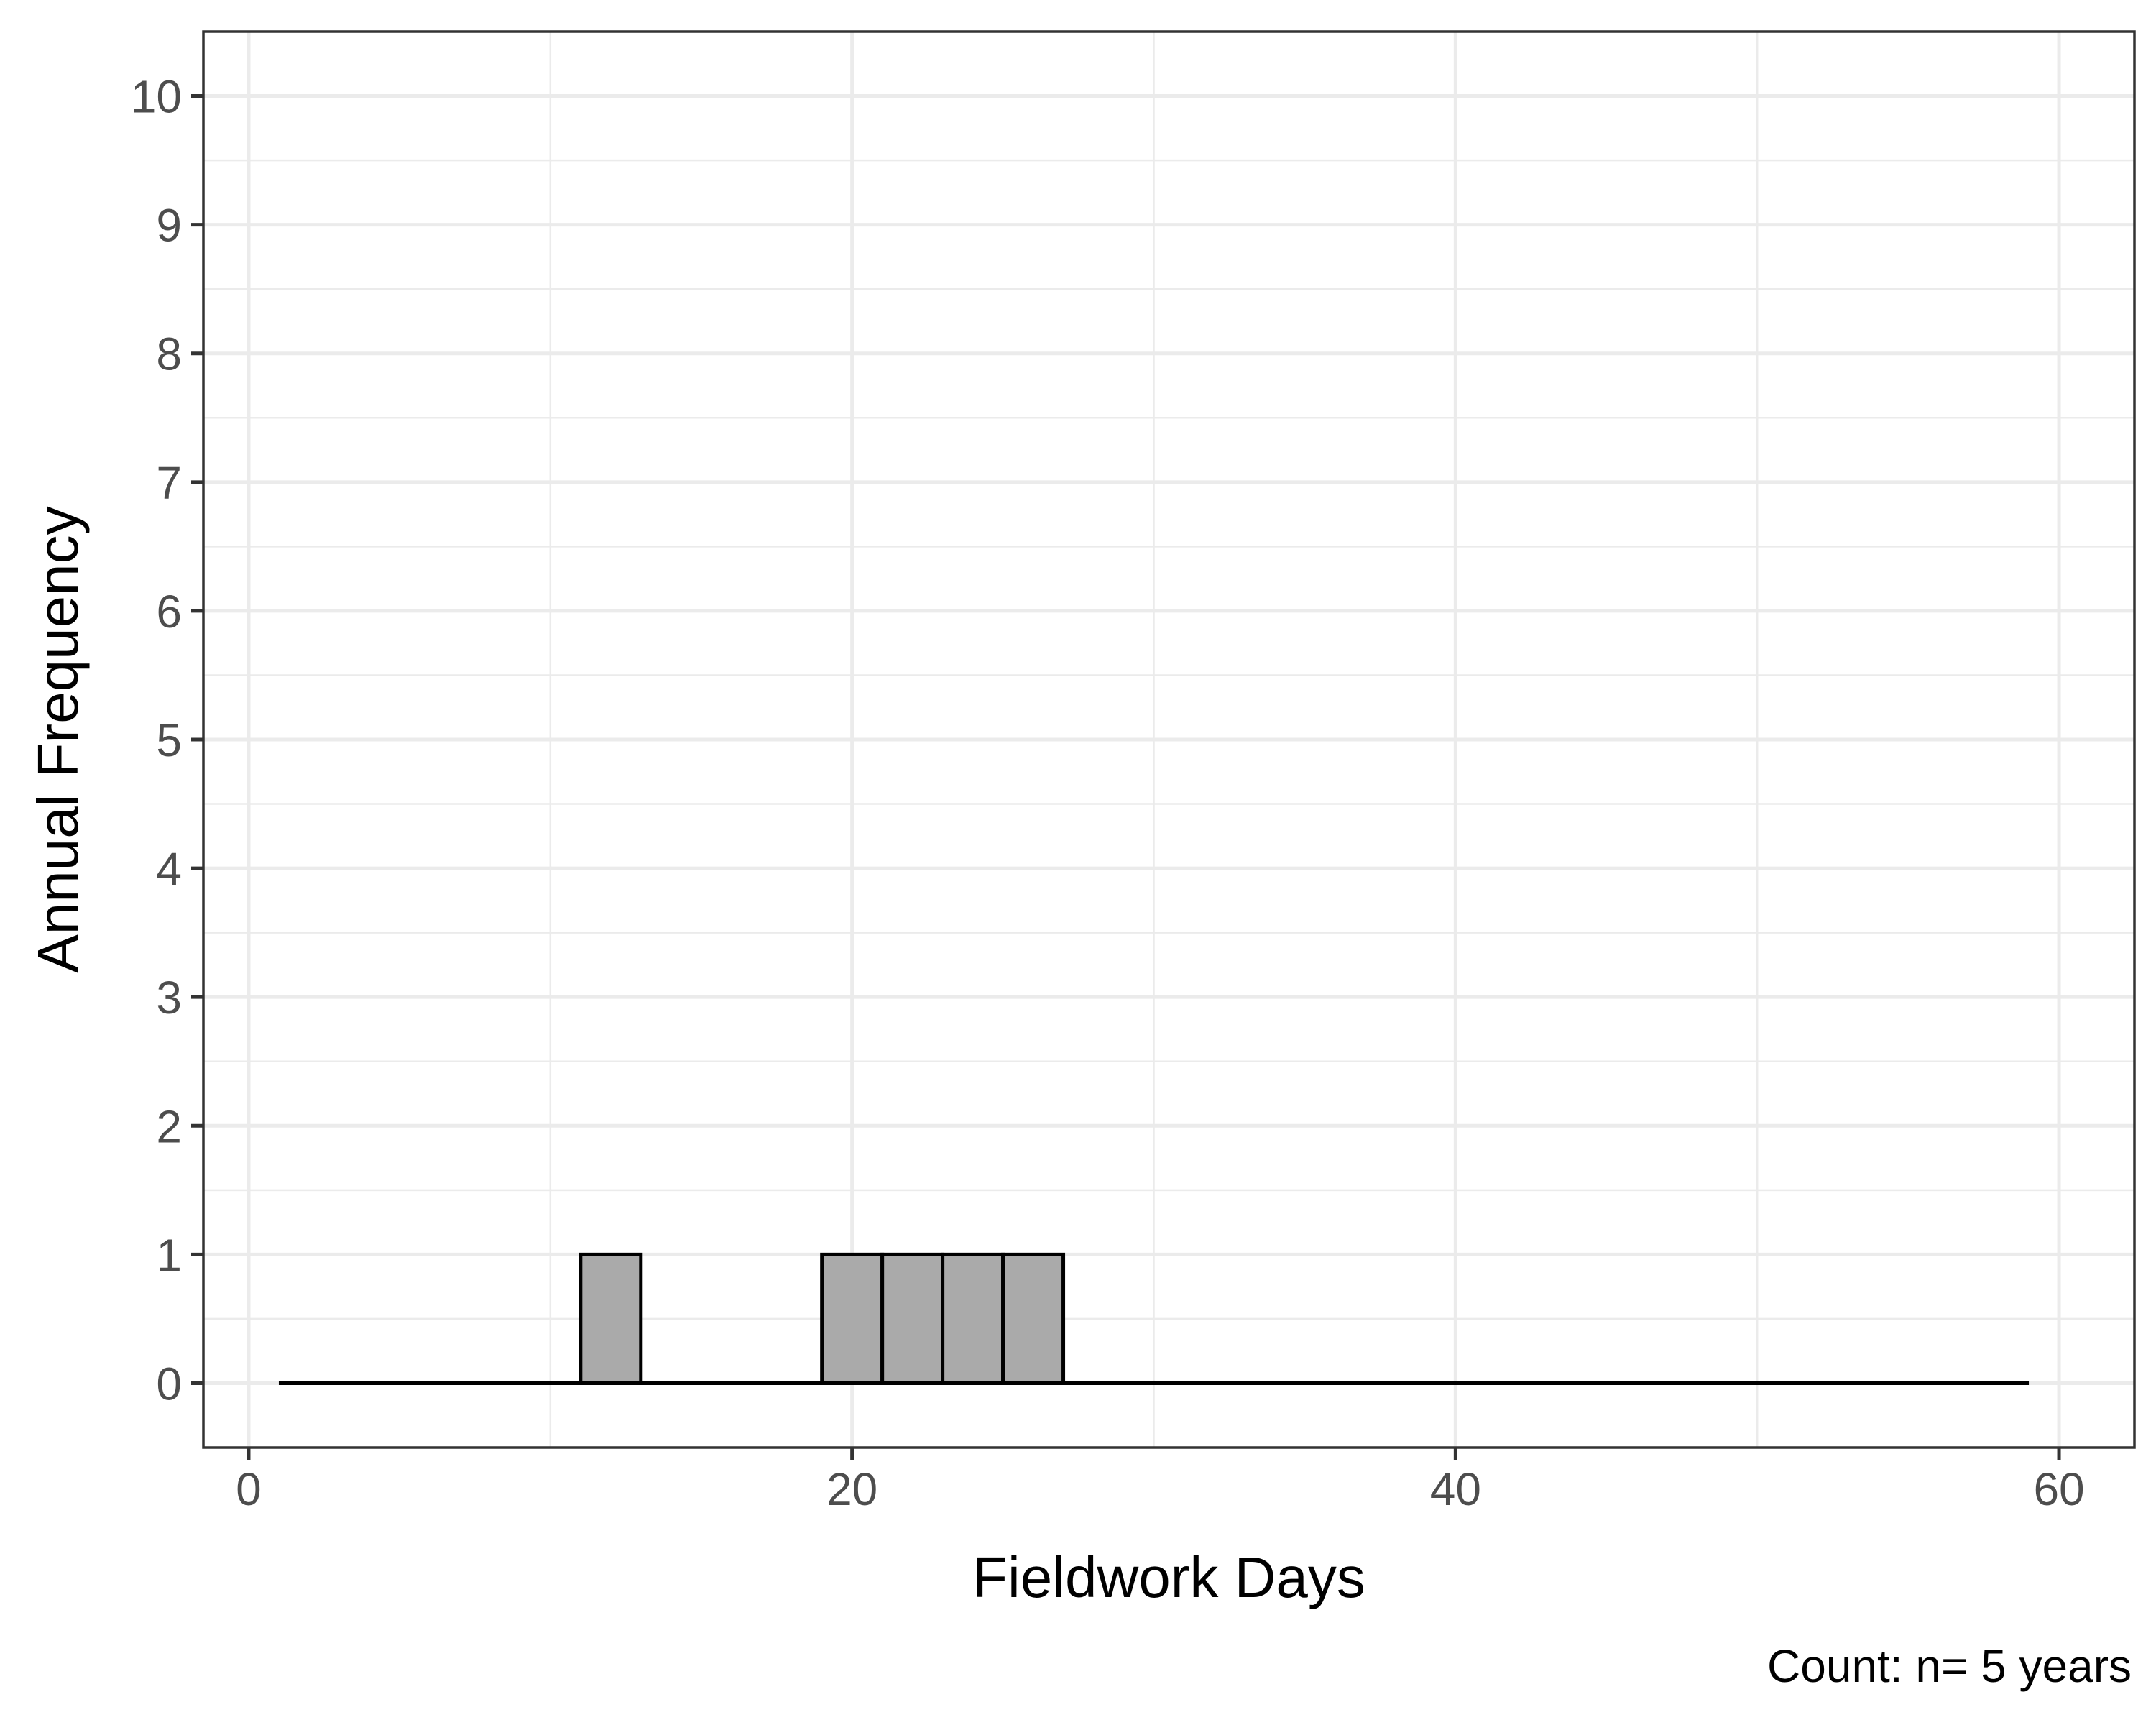  Describe the element at coordinates (169, 226) in the screenshot. I see `y-tick-label: 9` at that location.